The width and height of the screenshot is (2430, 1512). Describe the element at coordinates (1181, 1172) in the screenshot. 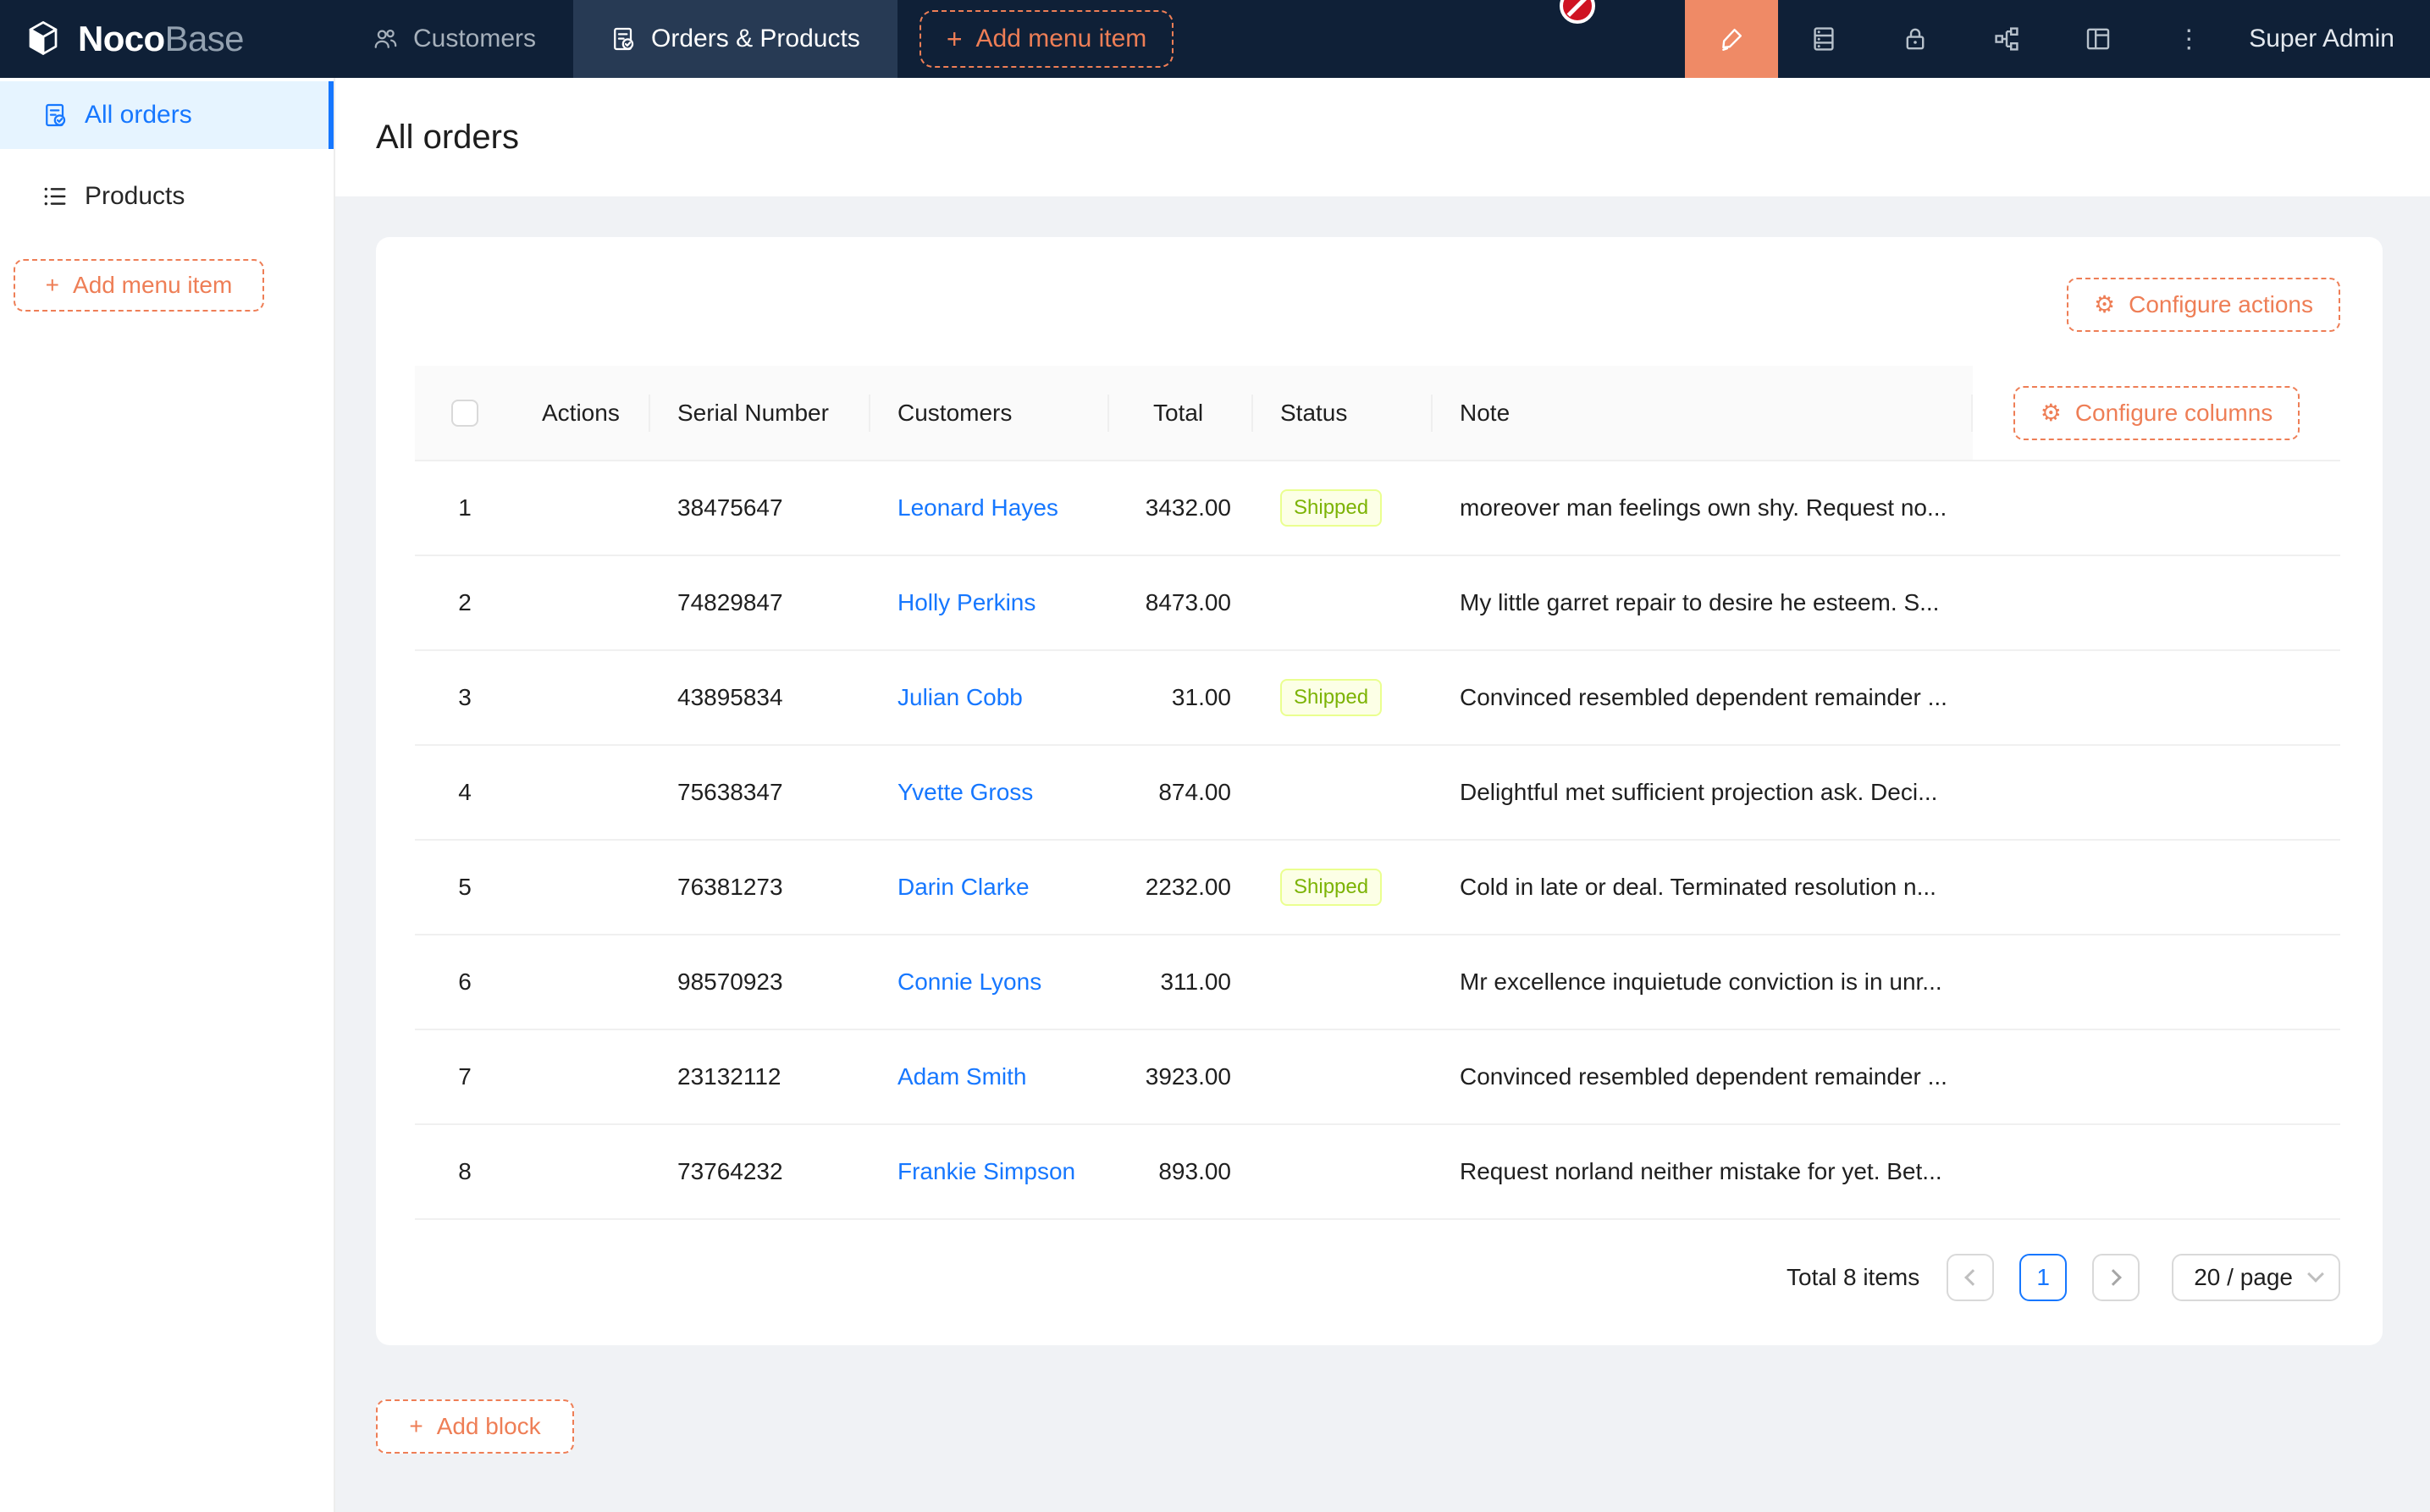

I see `total-cell: 893.00` at that location.